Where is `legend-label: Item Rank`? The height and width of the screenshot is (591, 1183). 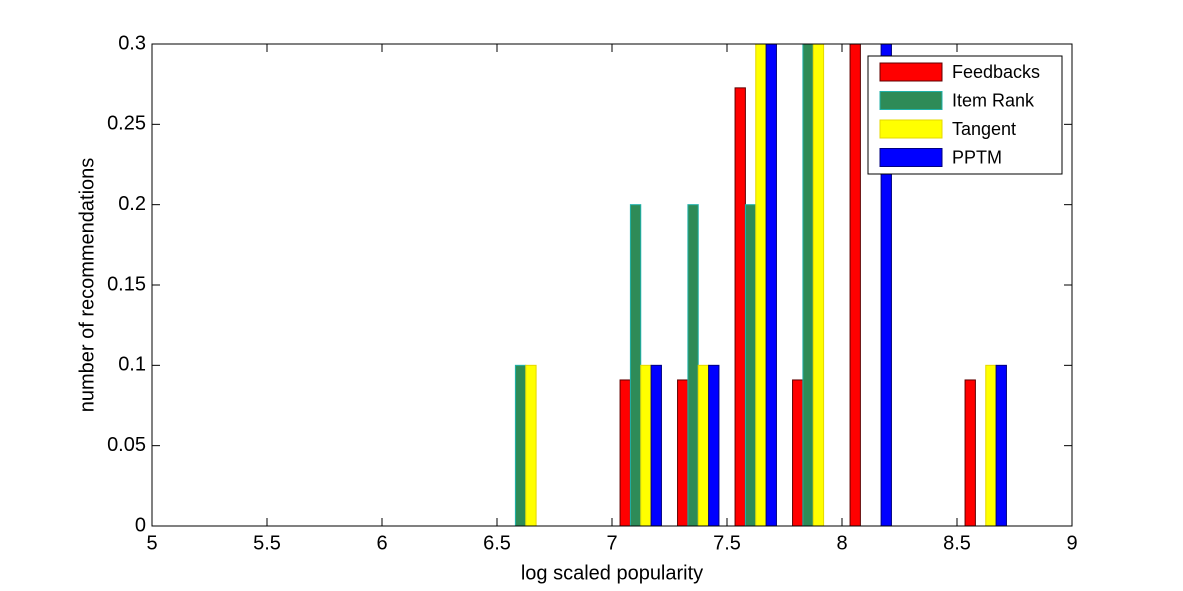 legend-label: Item Rank is located at coordinates (993, 100).